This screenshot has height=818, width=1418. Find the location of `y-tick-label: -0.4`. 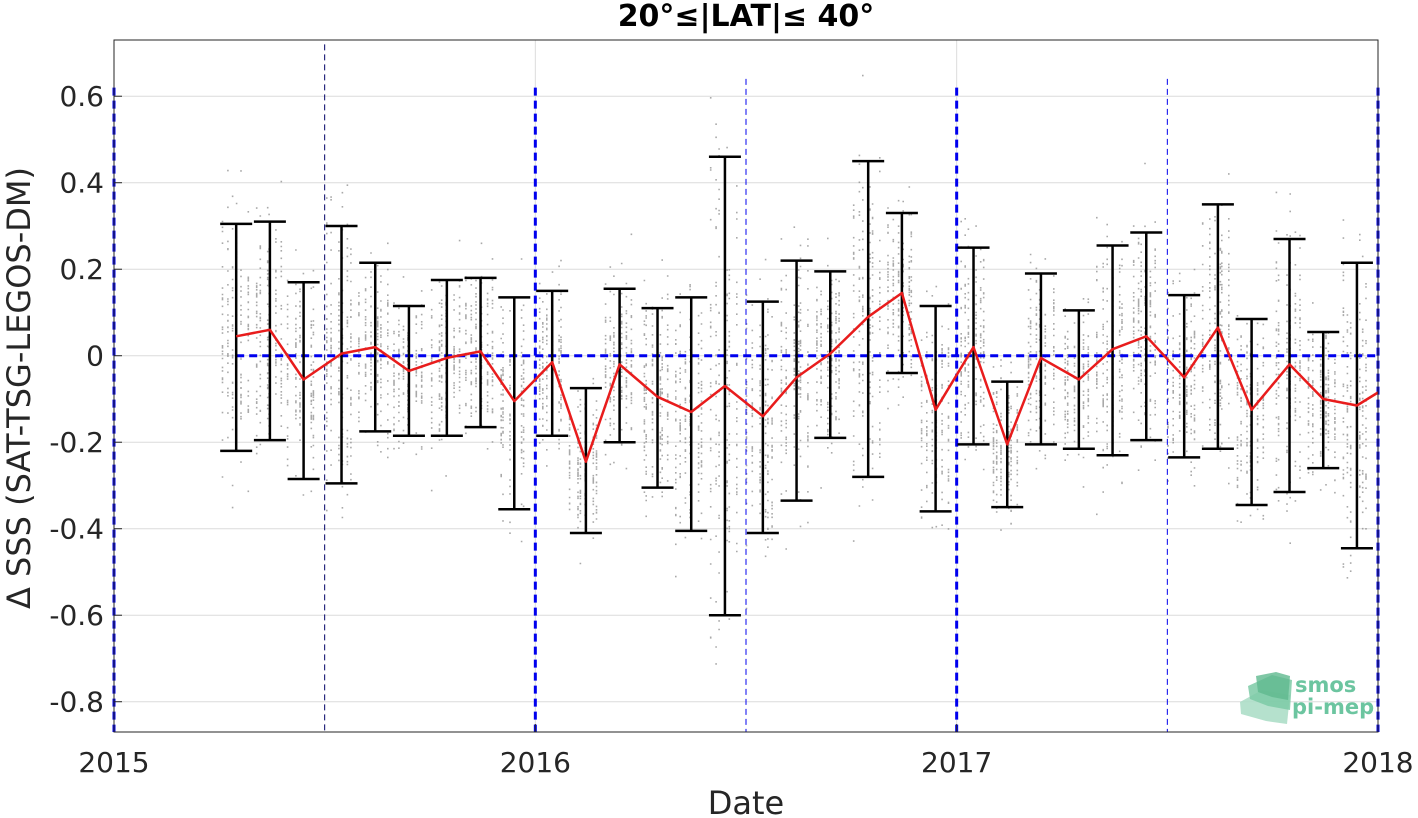

y-tick-label: -0.4 is located at coordinates (76, 529).